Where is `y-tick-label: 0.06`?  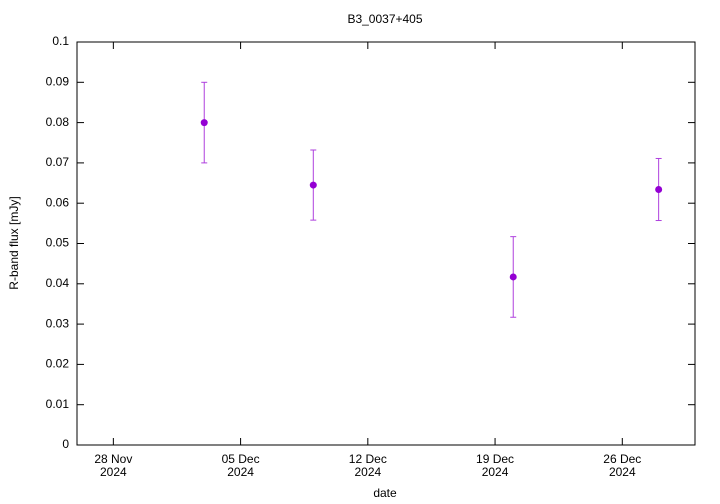 y-tick-label: 0.06 is located at coordinates (58, 202).